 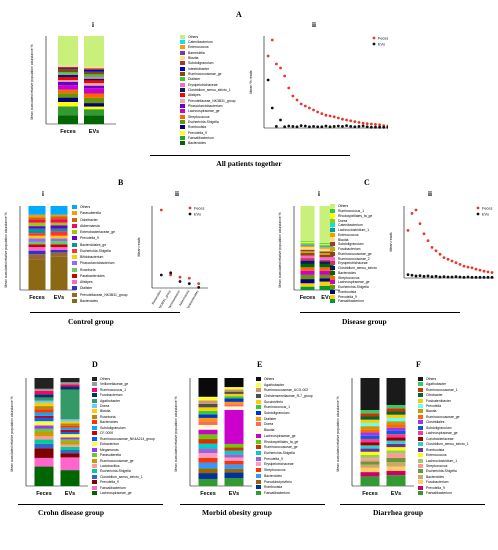 I want to click on legend-item: Intestinibacter, so click(x=208, y=68).